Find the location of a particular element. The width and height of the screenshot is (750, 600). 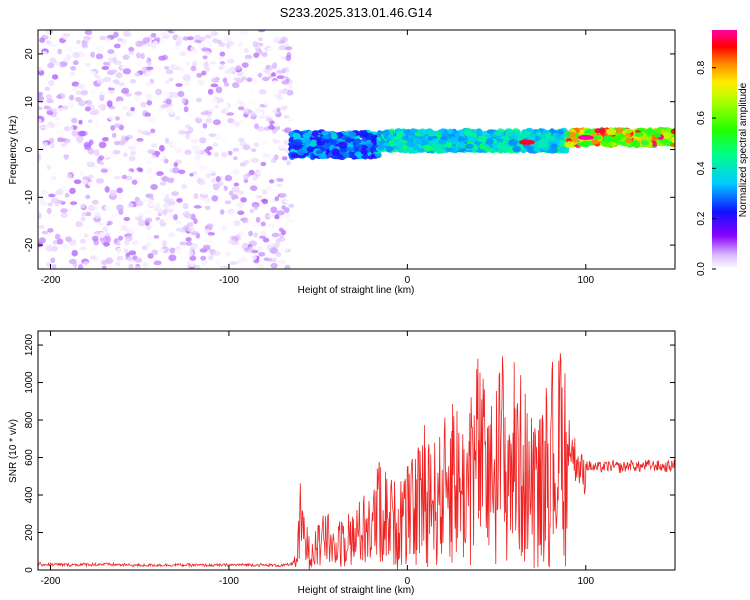

snr-x-tick-label-3: 100 is located at coordinates (585, 581).